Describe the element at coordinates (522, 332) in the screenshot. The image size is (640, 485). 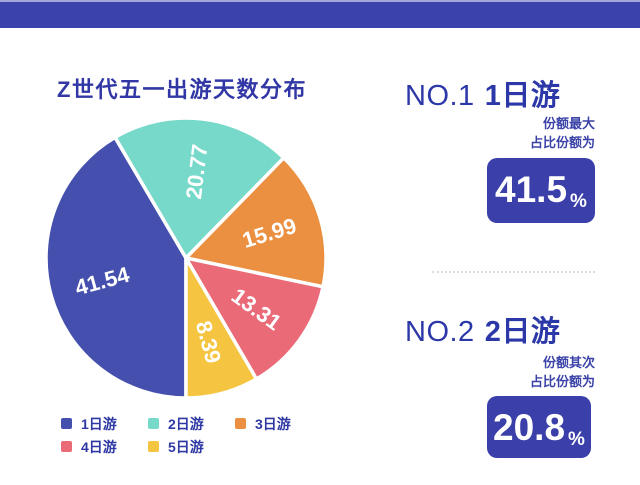
I see `rank-category: 2日游` at that location.